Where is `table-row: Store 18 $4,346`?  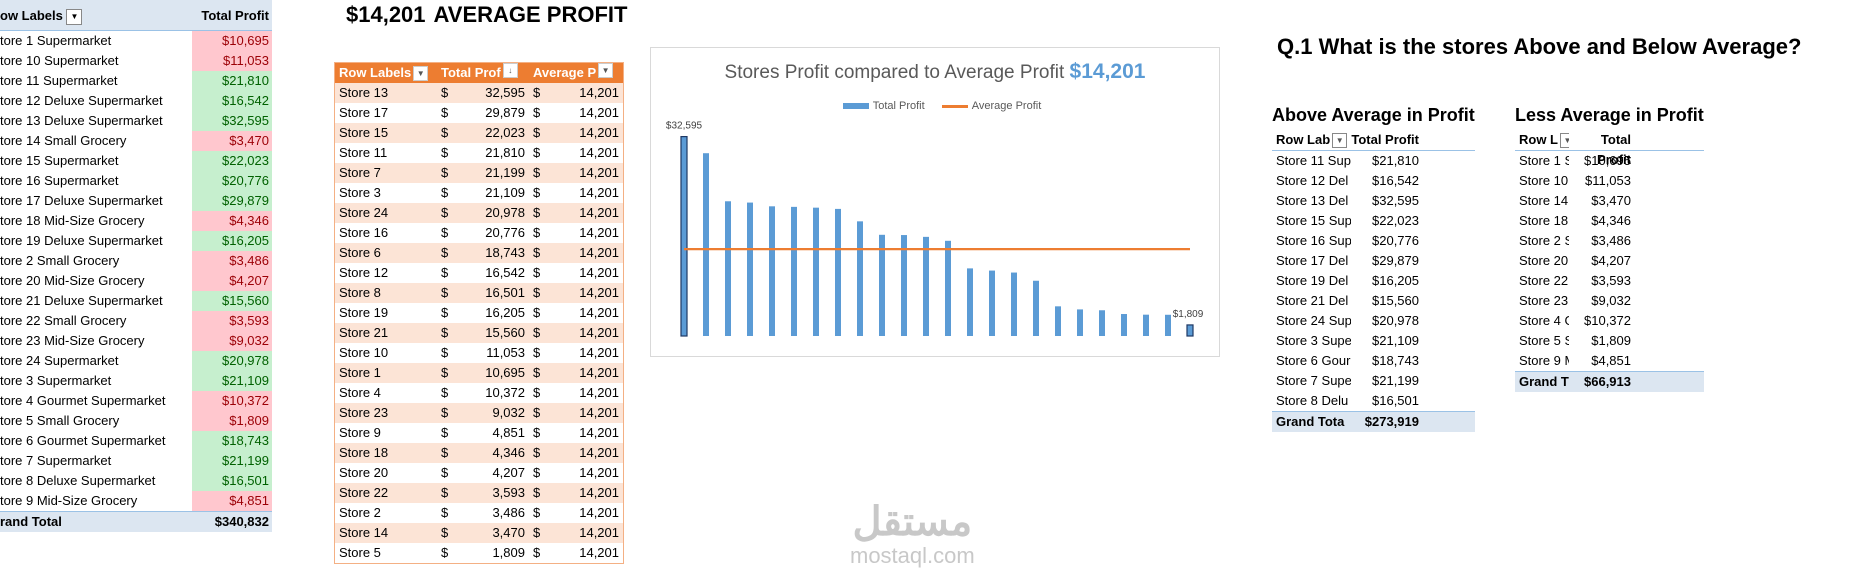 table-row: Store 18 $4,346 is located at coordinates (1609, 221).